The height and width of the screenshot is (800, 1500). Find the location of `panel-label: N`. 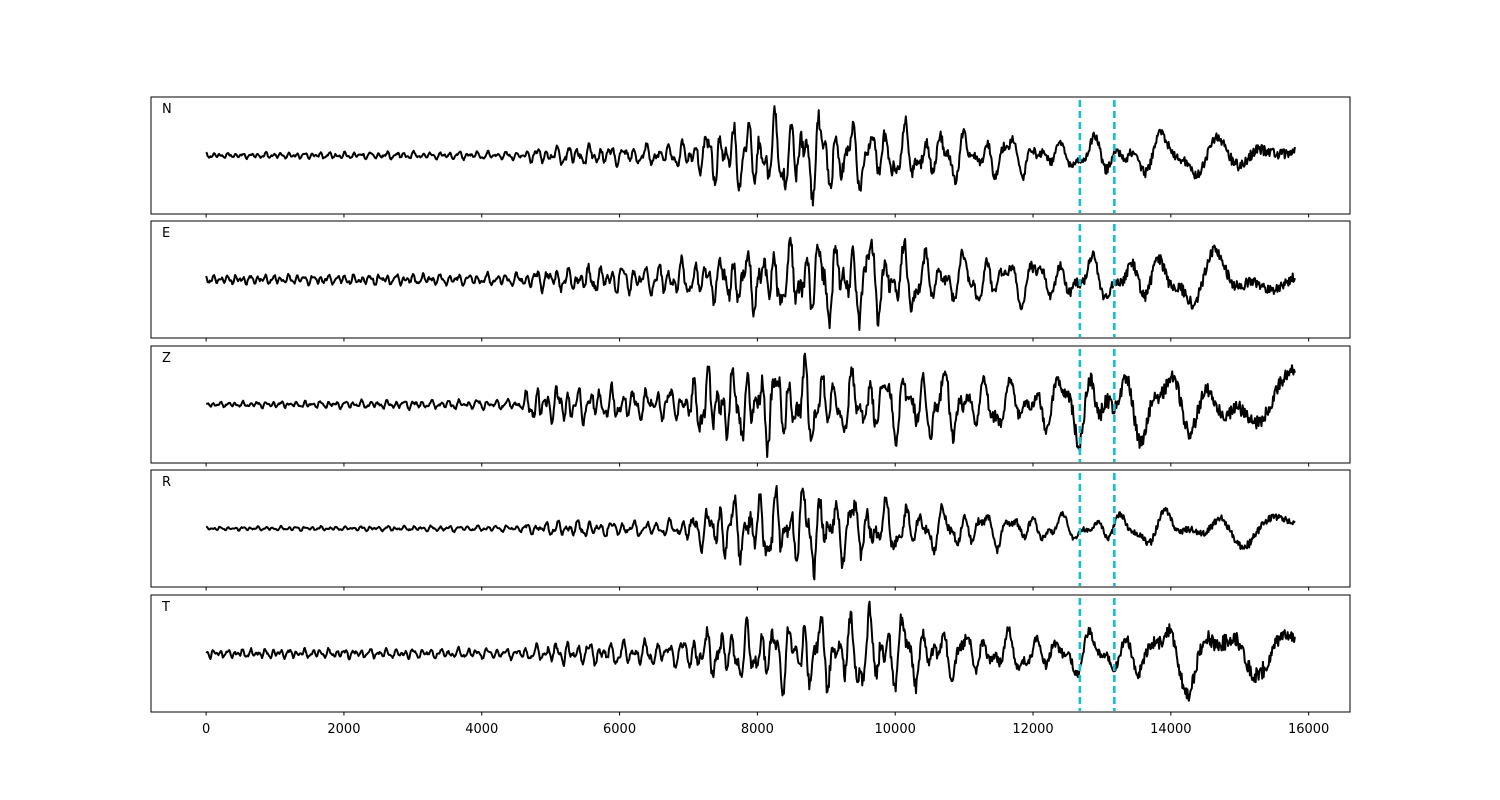

panel-label: N is located at coordinates (167, 109).